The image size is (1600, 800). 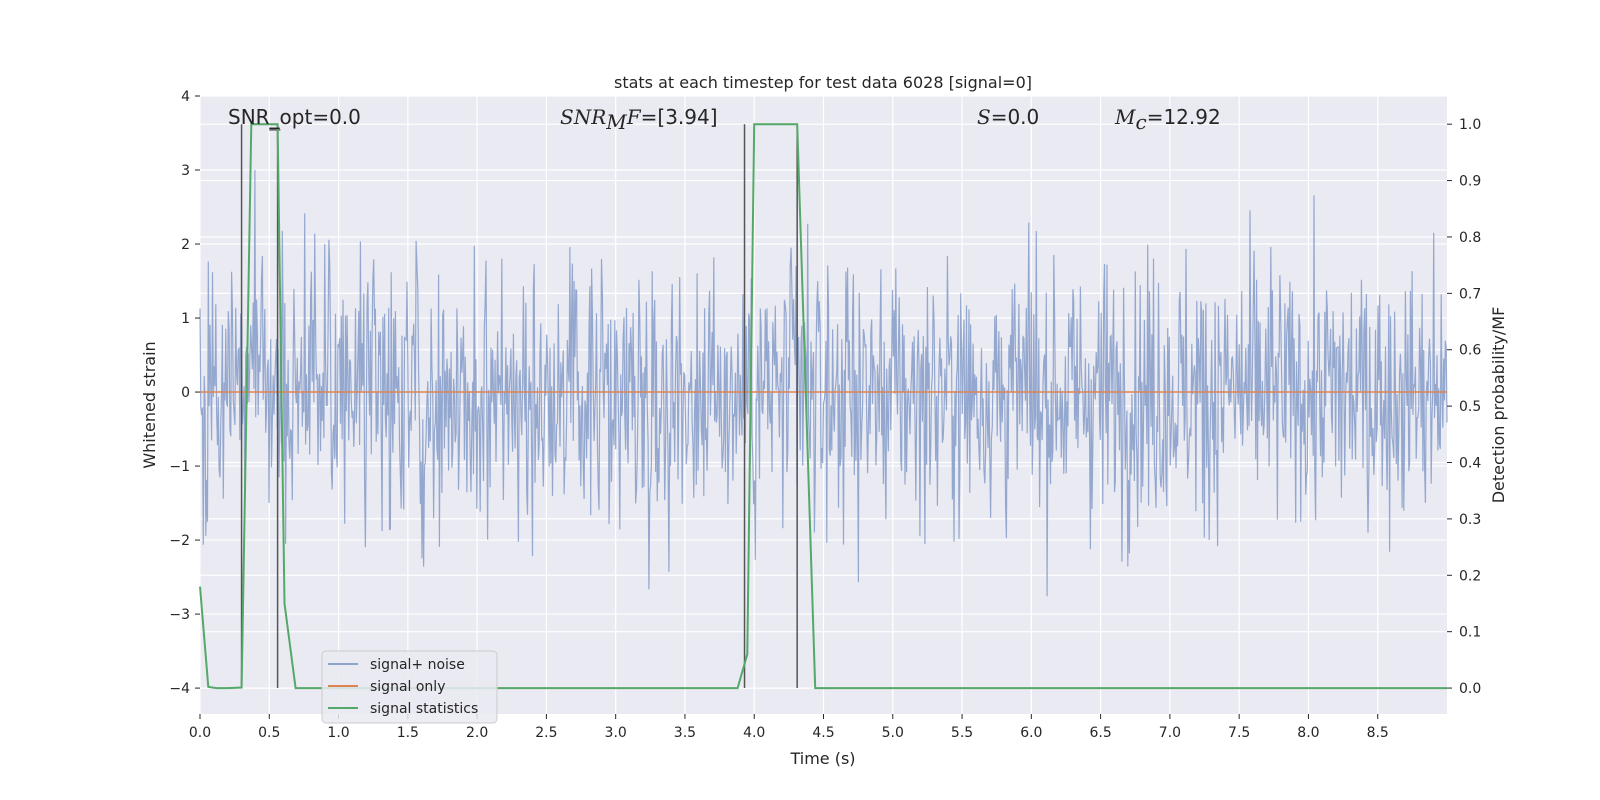 What do you see at coordinates (185, 245) in the screenshot?
I see `left-y-tick-label: 2` at bounding box center [185, 245].